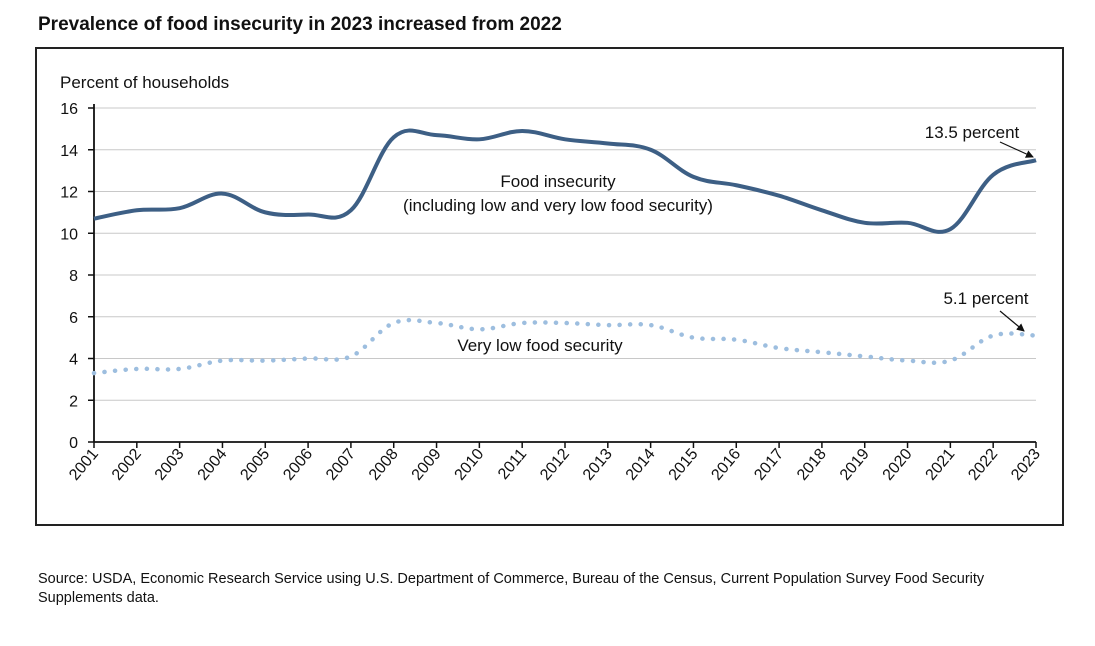 The width and height of the screenshot is (1095, 646). Describe the element at coordinates (985, 298) in the screenshot. I see `annotation-5-1-percent: 5.1 percent` at that location.